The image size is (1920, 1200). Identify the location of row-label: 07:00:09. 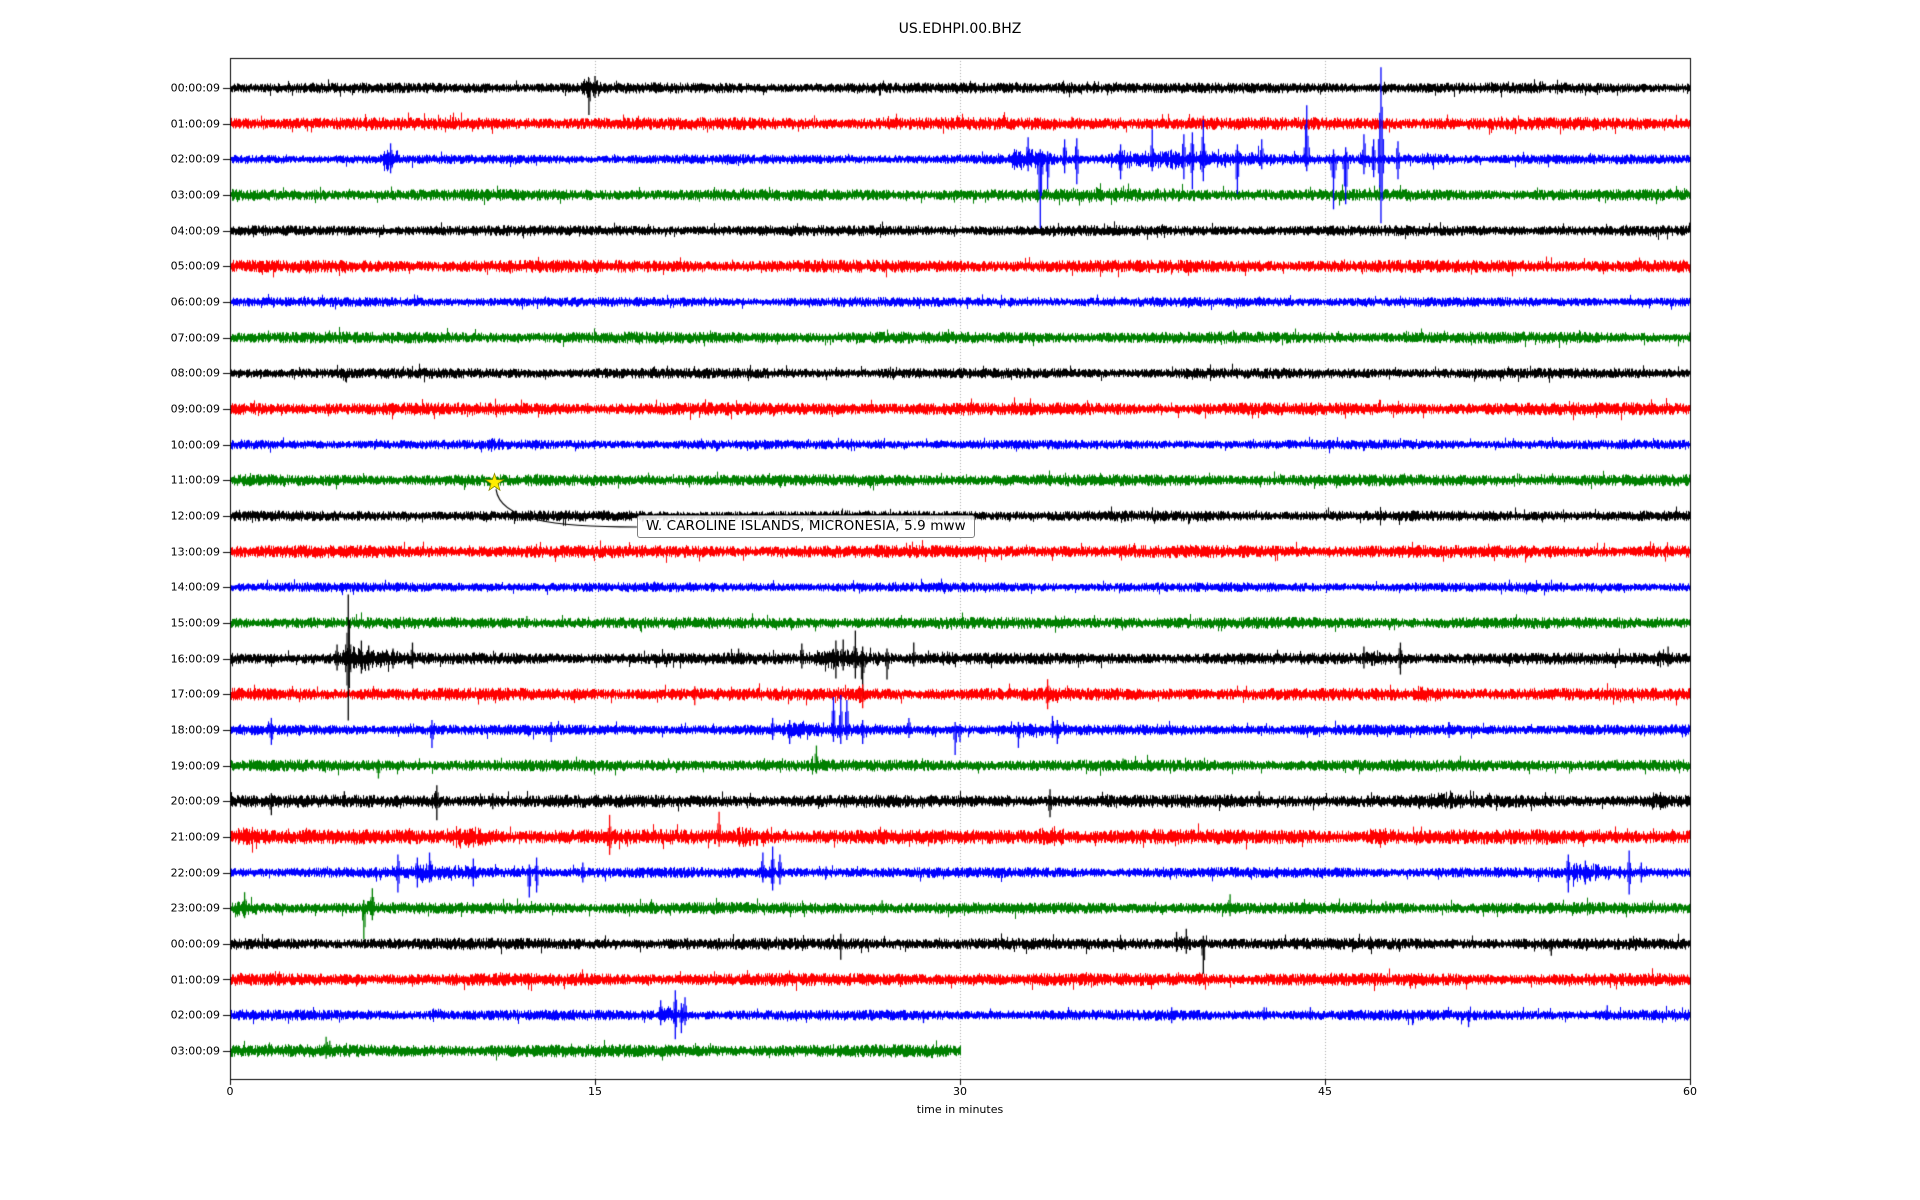
(195, 338).